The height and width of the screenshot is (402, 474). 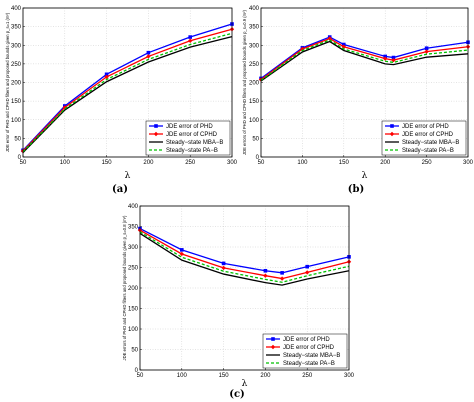 What do you see at coordinates (237, 394) in the screenshot?
I see `panel-label: (c)` at bounding box center [237, 394].